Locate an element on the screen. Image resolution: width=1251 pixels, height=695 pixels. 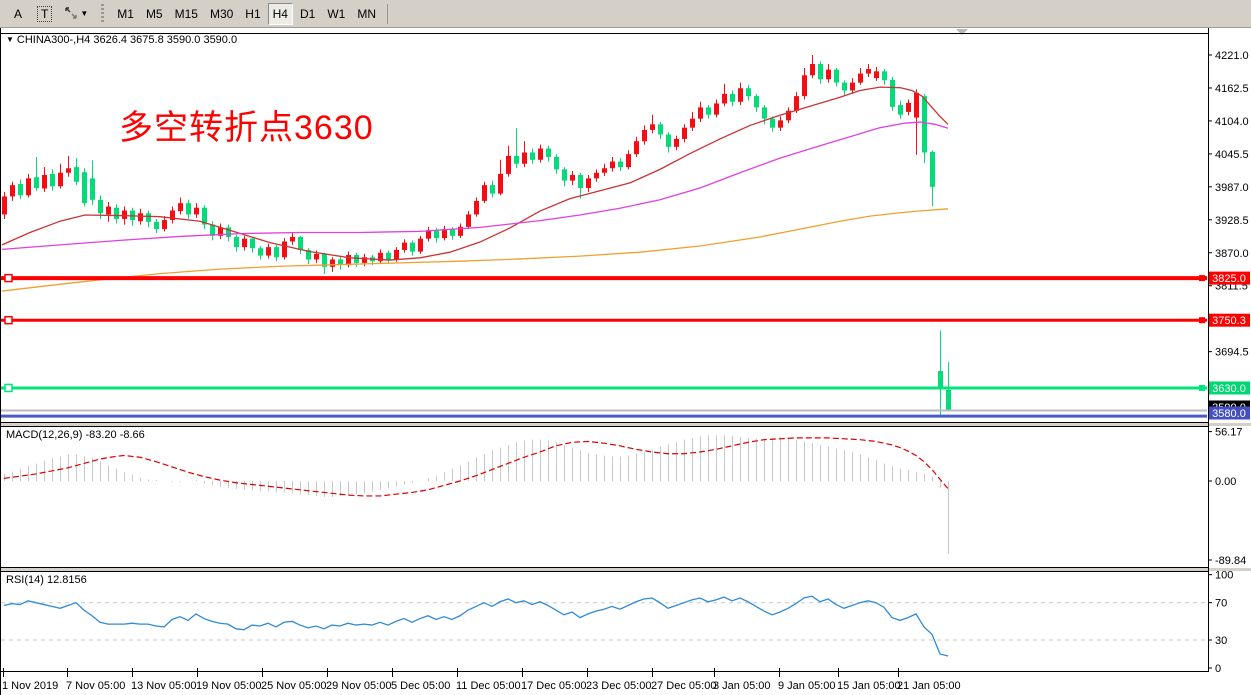
svg-text: 1 Nov 2019 is located at coordinates (30, 686).